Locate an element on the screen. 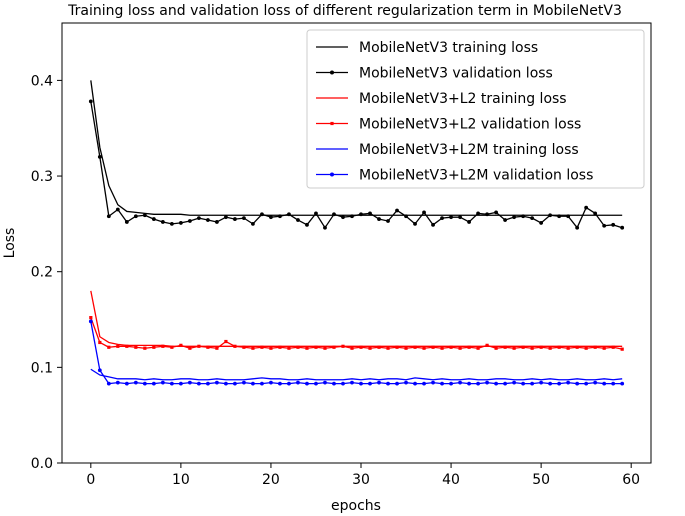  y-tick-label: 0.4 is located at coordinates (42, 81).